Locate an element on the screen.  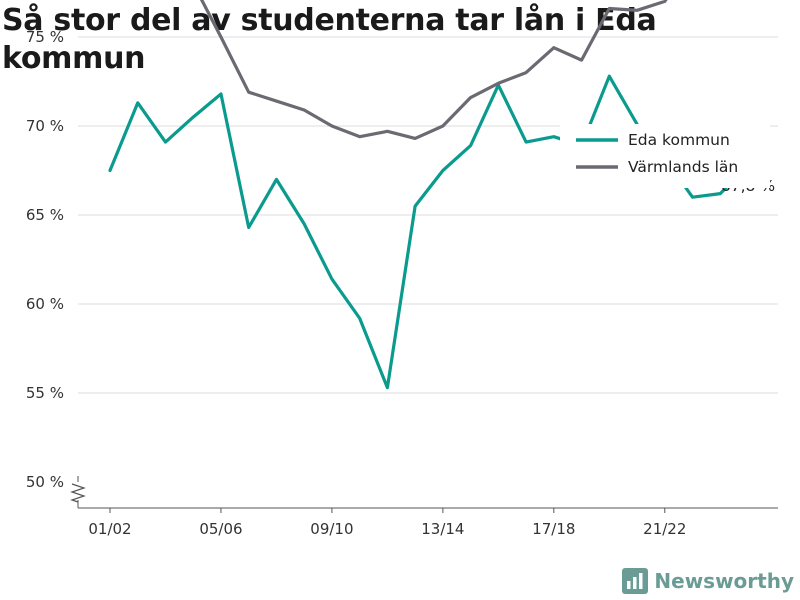
y-tick-label: 75 % is located at coordinates (45, 37).